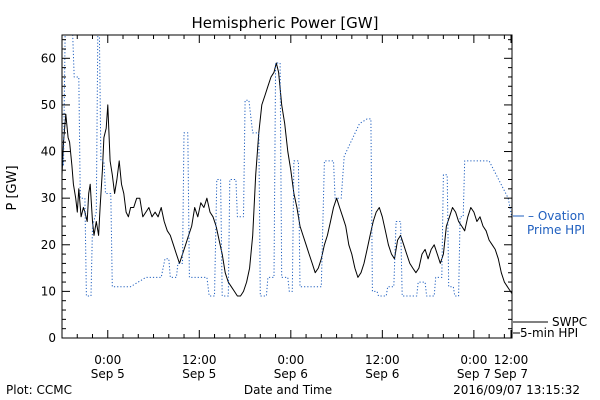  I want to click on swpc-legend-label: SWPC, so click(569, 322).